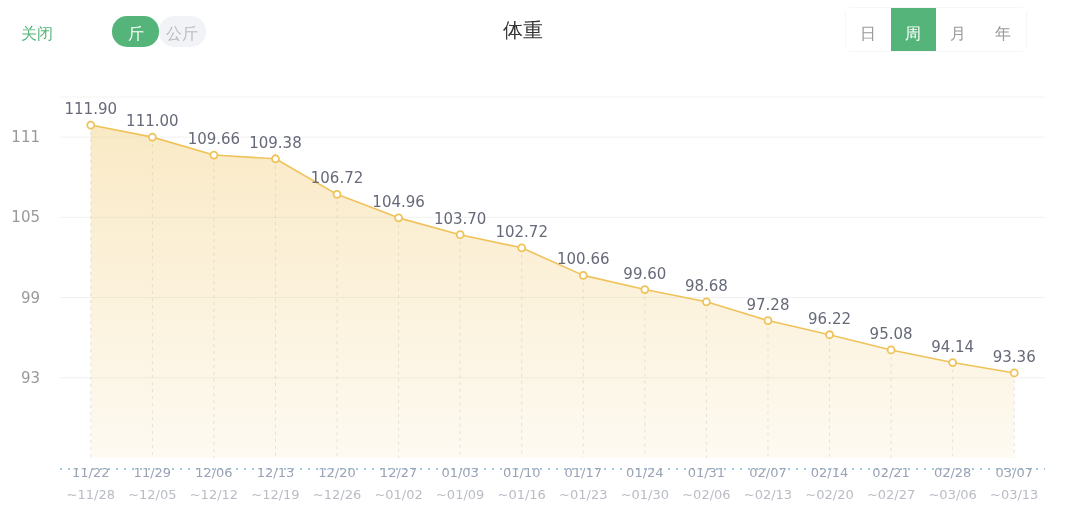 This screenshot has width=1080, height=526. I want to click on x-tick-label: 12/06~12/12, so click(214, 483).